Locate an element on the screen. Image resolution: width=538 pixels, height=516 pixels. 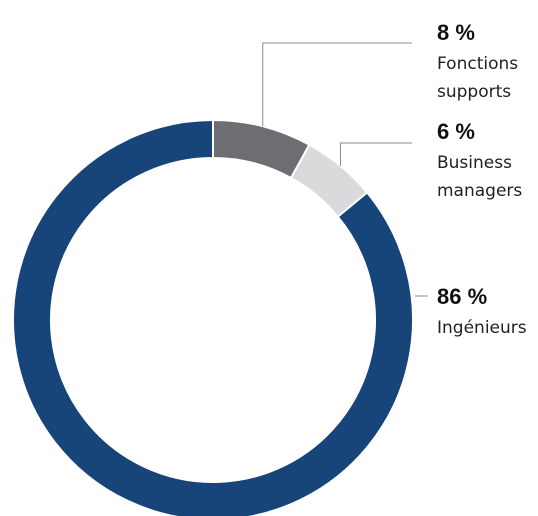
leader-line-business-managers is located at coordinates (375, 154).